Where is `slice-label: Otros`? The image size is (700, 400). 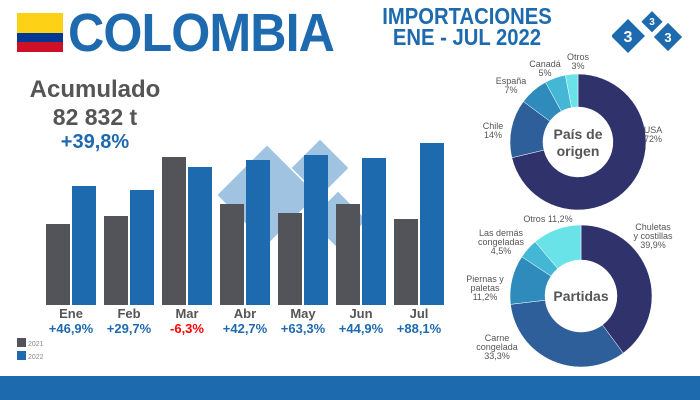
slice-label: Otros is located at coordinates (578, 57).